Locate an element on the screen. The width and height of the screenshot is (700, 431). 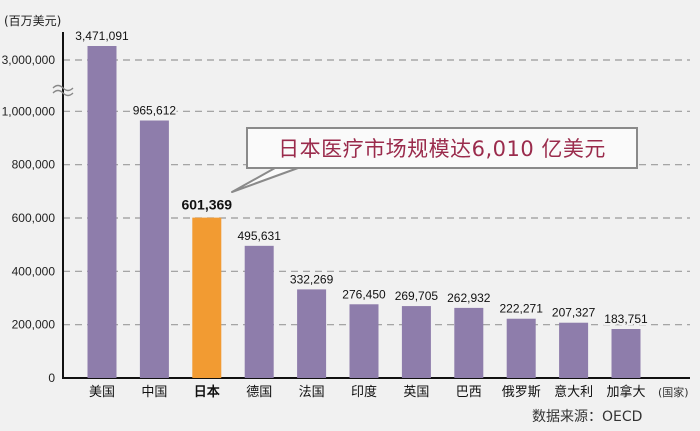
x-tick-label: 意大利 is located at coordinates (573, 392).